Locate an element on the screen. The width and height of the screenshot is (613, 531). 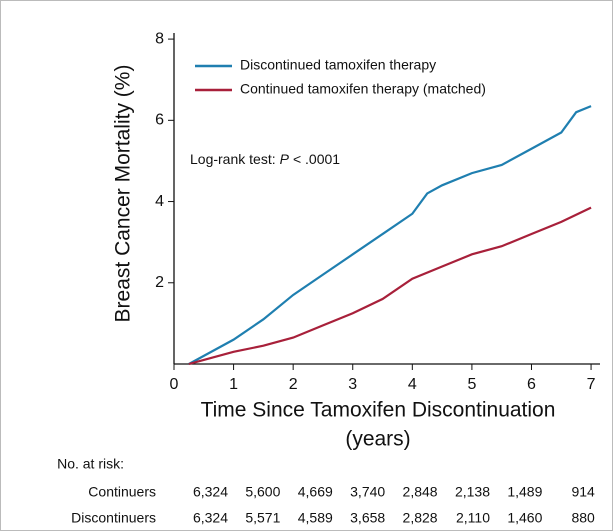
risk-value: 3,740 is located at coordinates (367, 492).